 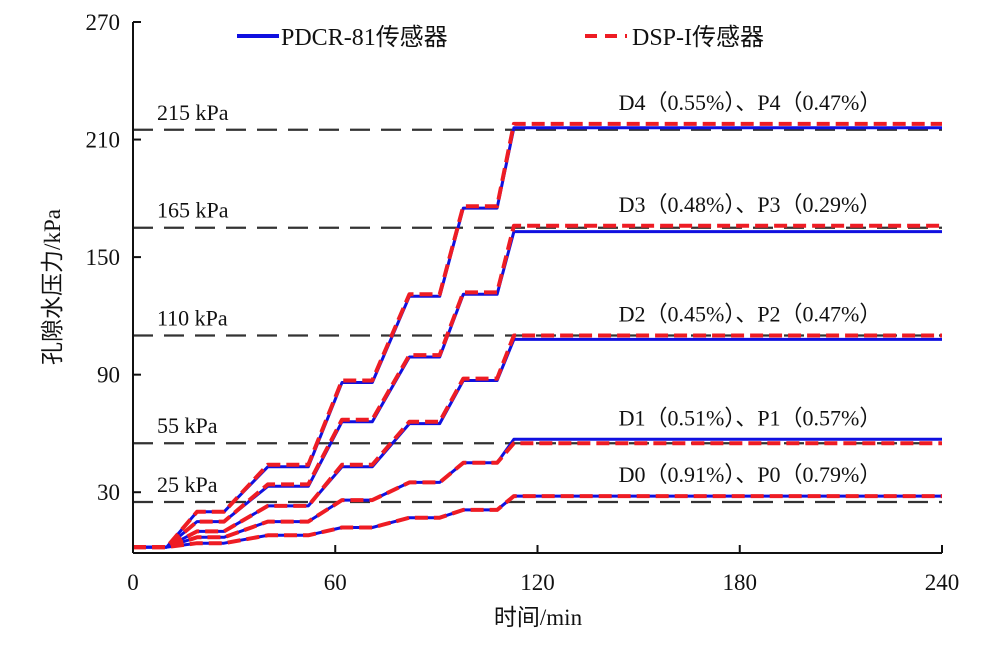 What do you see at coordinates (192, 317) in the screenshot?
I see `reference-label: 110 kPa` at bounding box center [192, 317].